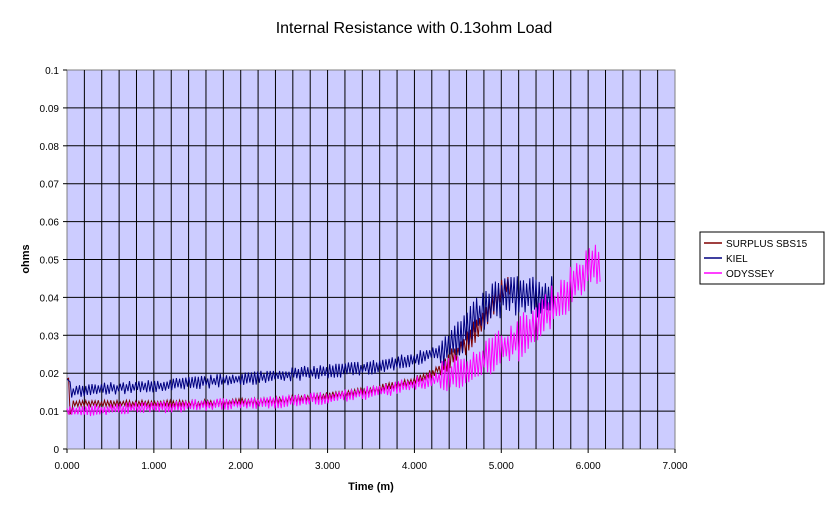  I want to click on y-axis-label: ohms, so click(26, 258).